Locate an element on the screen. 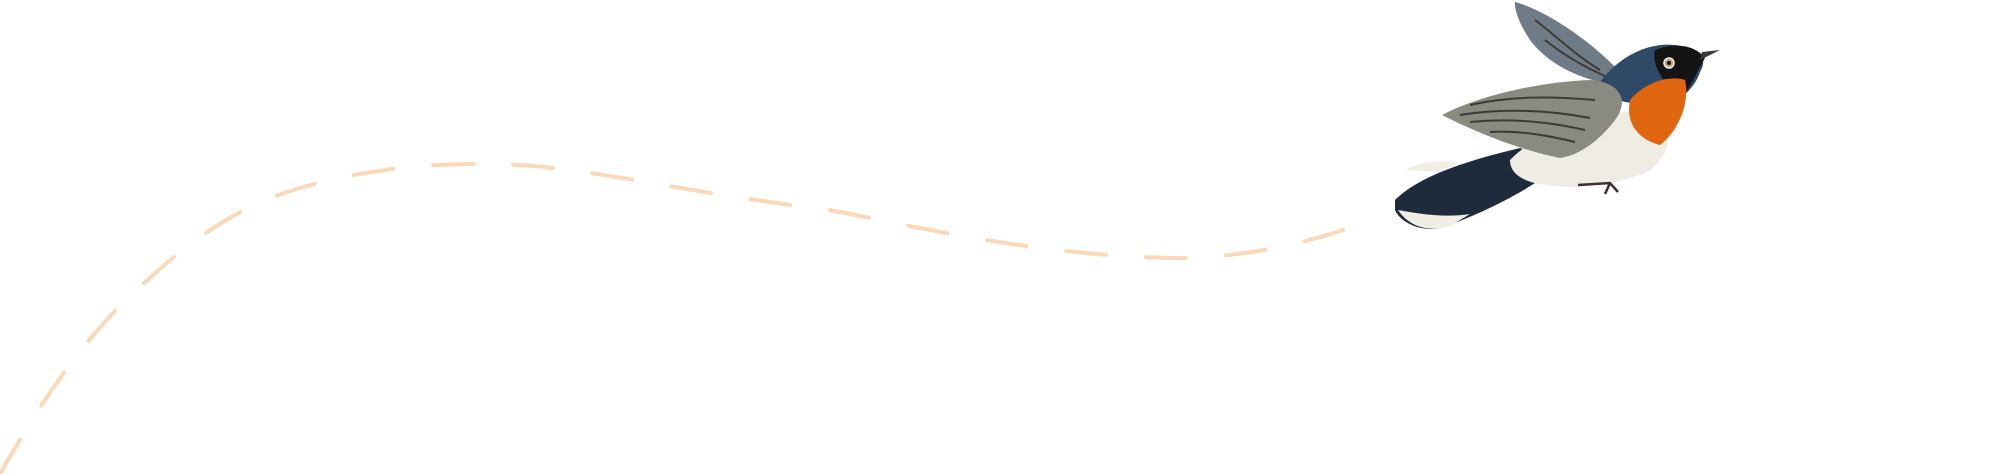 Image resolution: width=2000 pixels, height=474 pixels. bird-pupil is located at coordinates (1669, 63).